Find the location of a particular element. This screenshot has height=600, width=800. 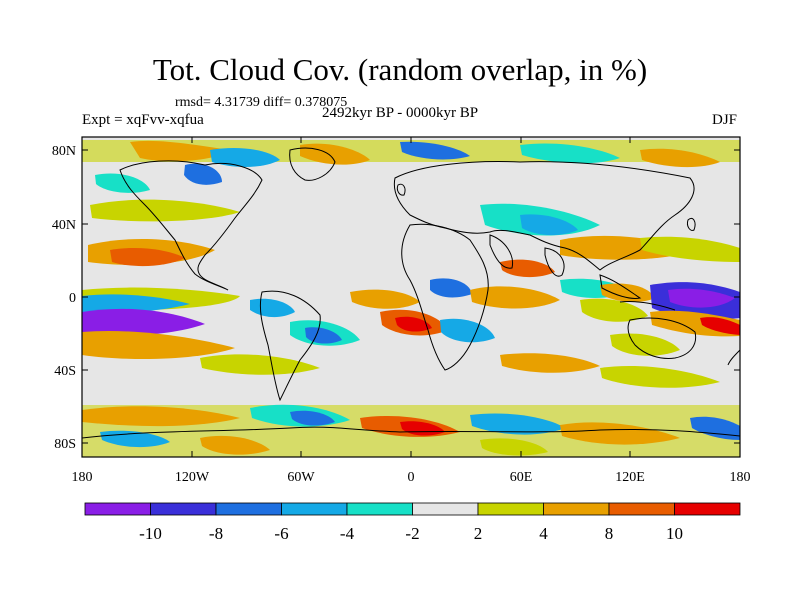

colorbar is located at coordinates (412, 509).